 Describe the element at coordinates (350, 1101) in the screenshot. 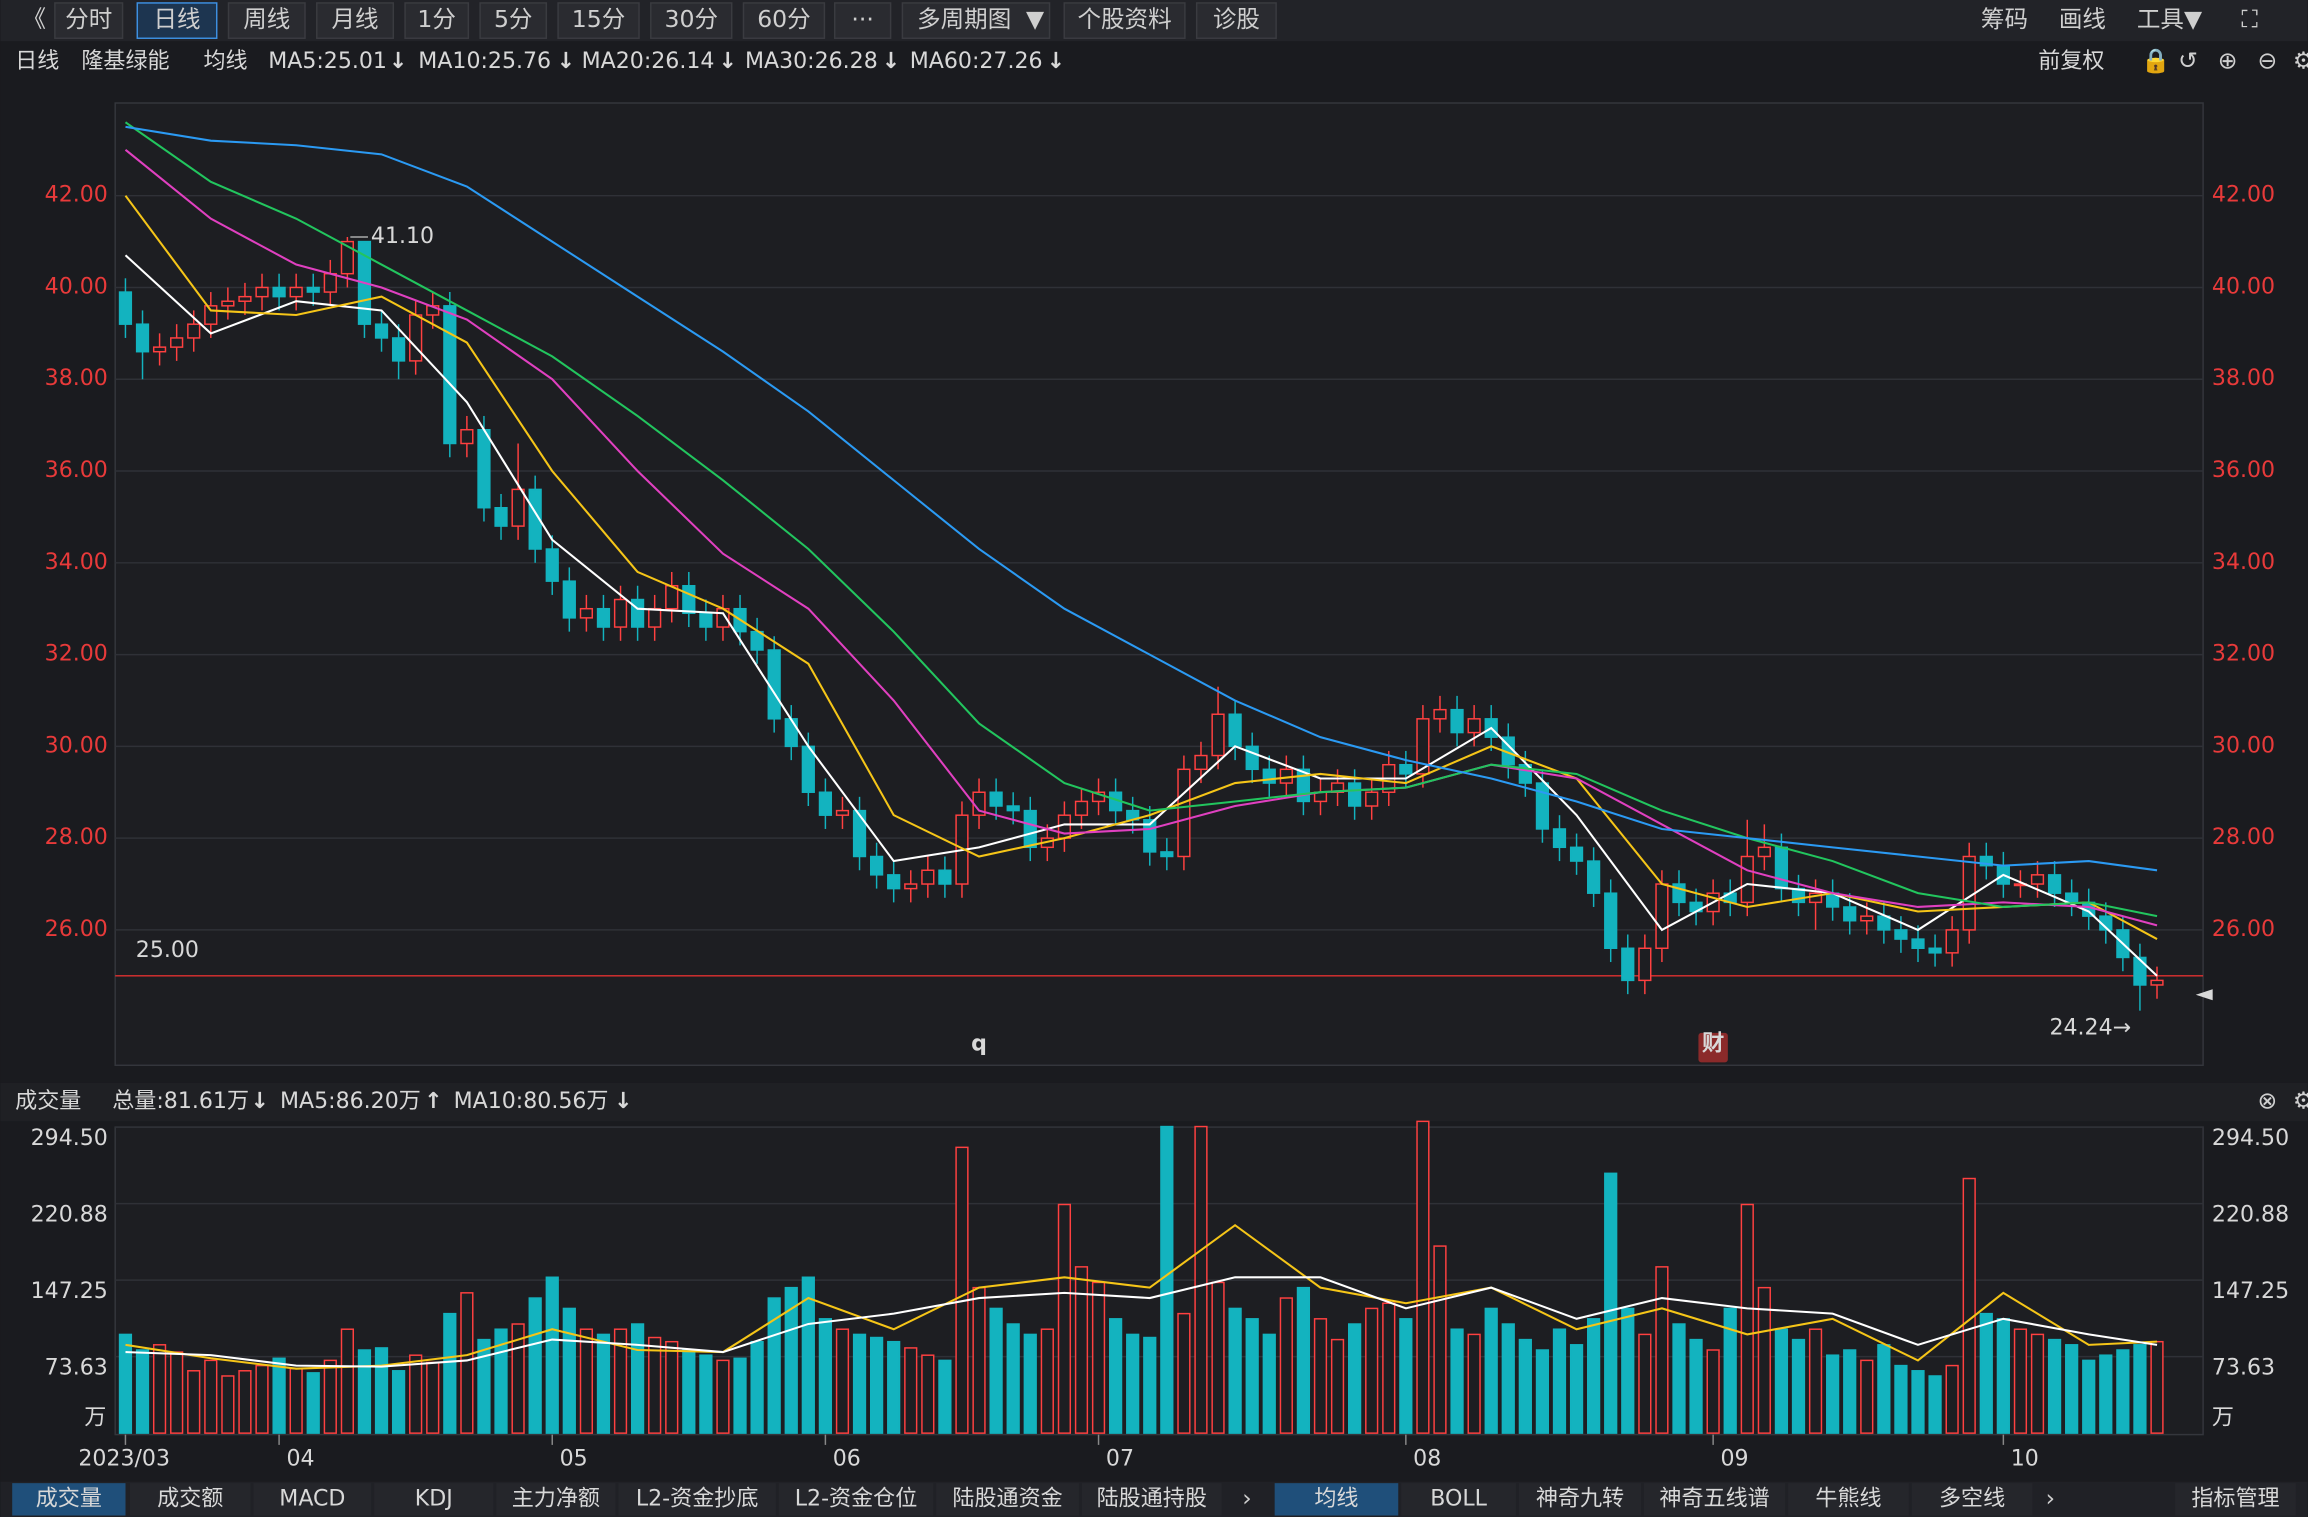

I see `volume-ma-legend: MA5:86.20万` at that location.